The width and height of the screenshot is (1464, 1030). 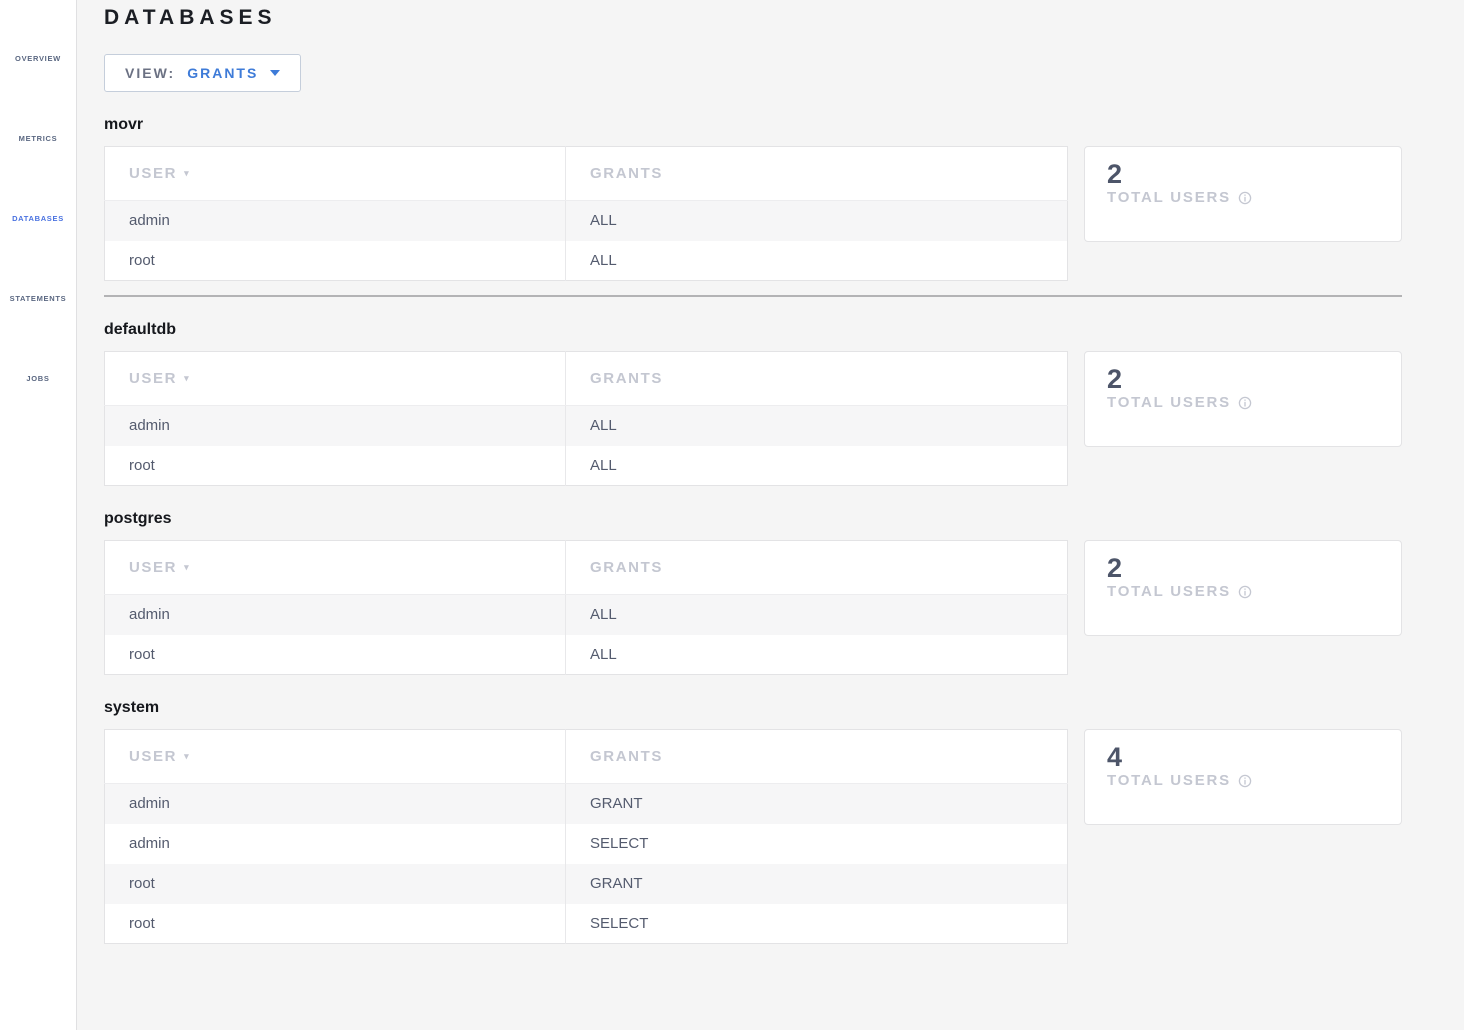 I want to click on database-name: defaultdb, so click(x=140, y=329).